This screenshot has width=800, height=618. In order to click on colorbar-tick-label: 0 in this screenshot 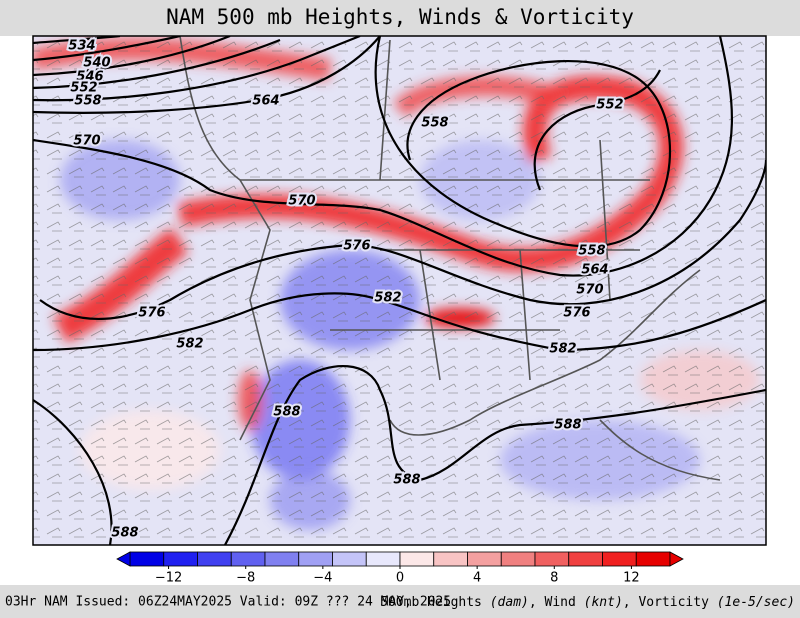, I will do `click(400, 578)`.